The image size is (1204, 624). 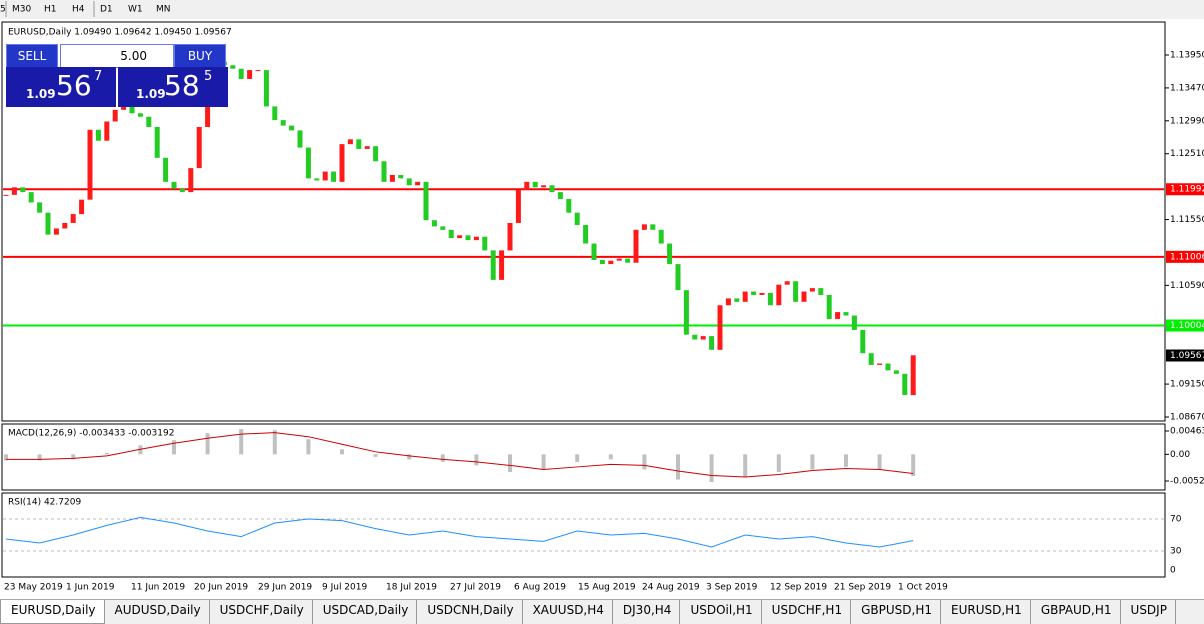 I want to click on chart-tab: GBPAUD,H1, so click(x=1076, y=612).